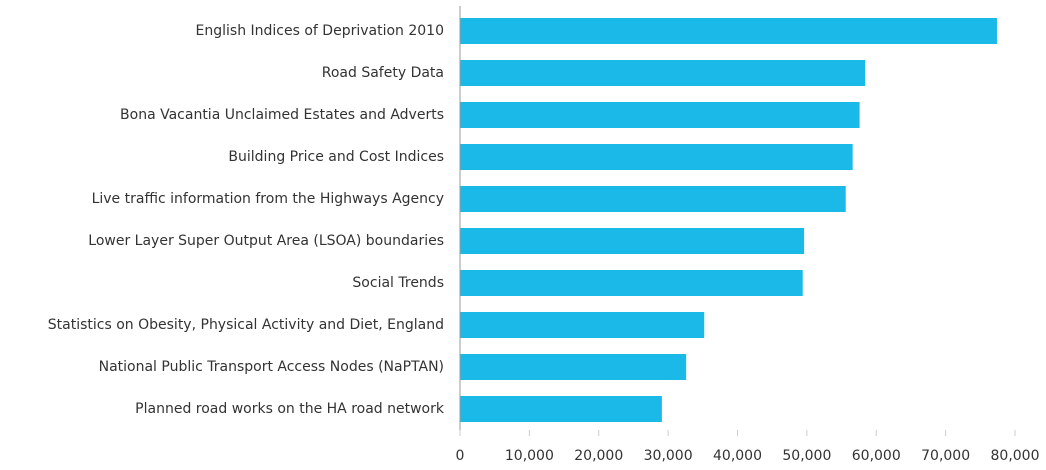  Describe the element at coordinates (460, 456) in the screenshot. I see `x-tick-label: 0` at that location.